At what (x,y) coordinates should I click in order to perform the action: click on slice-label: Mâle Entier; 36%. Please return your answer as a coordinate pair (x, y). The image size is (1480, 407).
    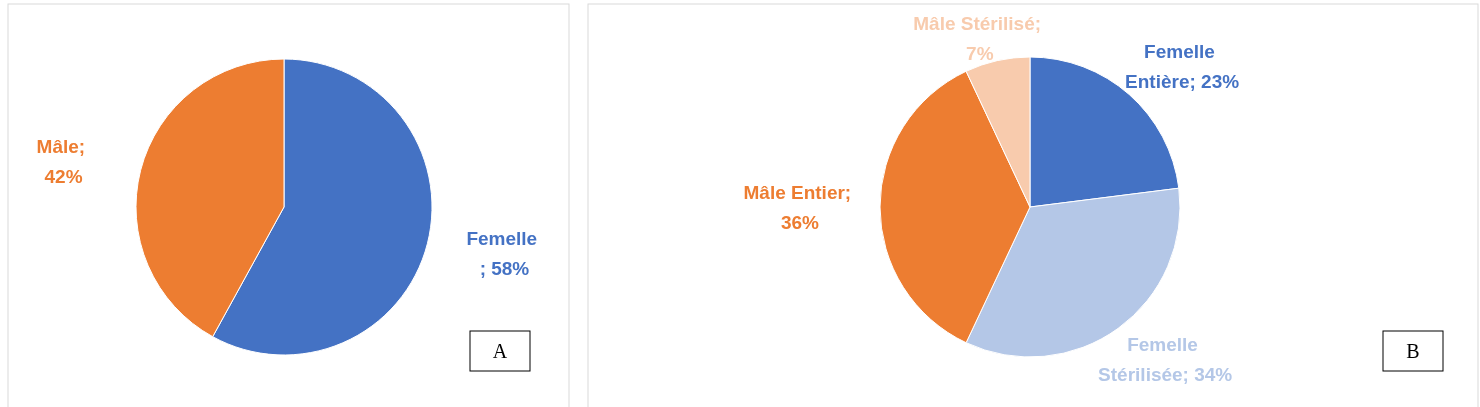
    Looking at the image, I should click on (800, 207).